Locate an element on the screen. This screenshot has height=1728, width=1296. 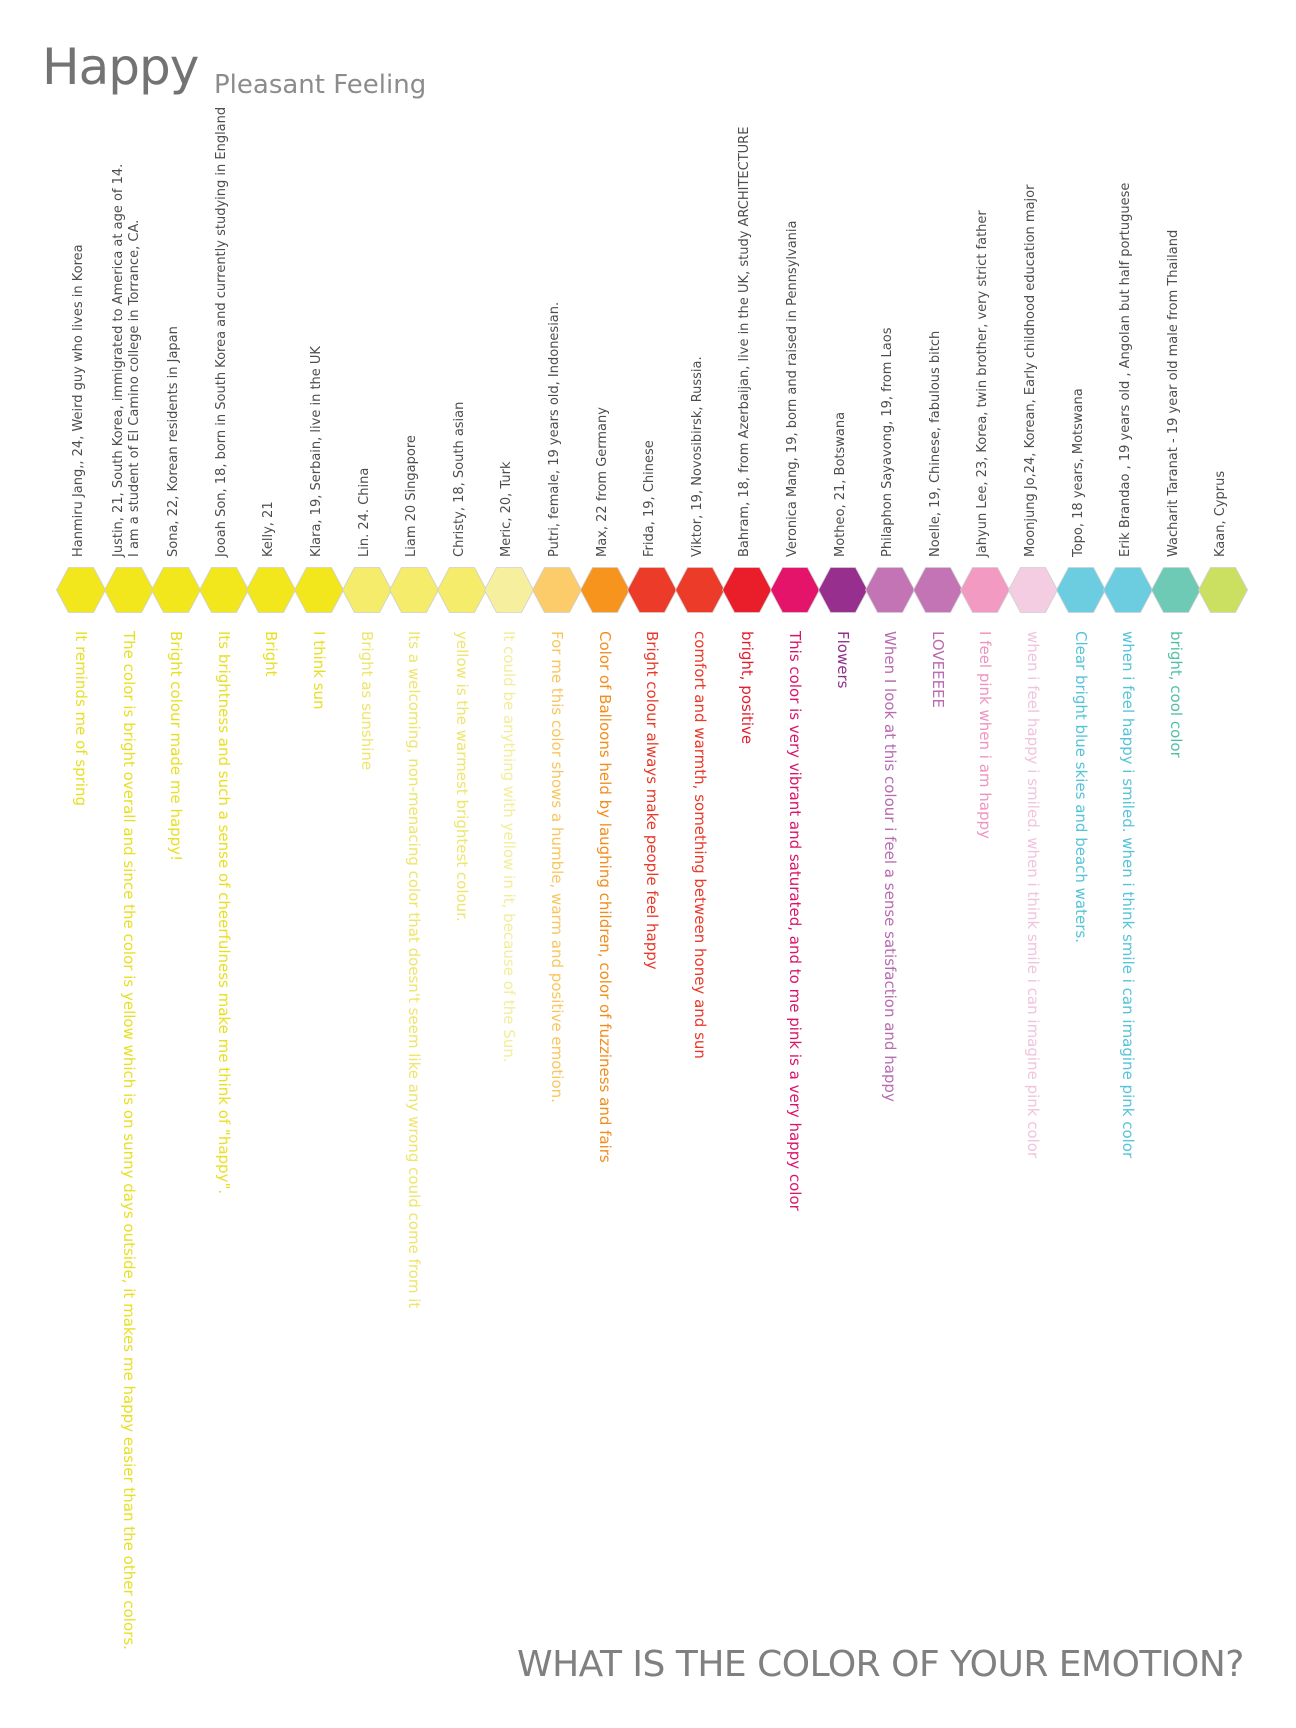
respondent-line: Klara, 19, Serbain, live in the UK is located at coordinates (316, 451).